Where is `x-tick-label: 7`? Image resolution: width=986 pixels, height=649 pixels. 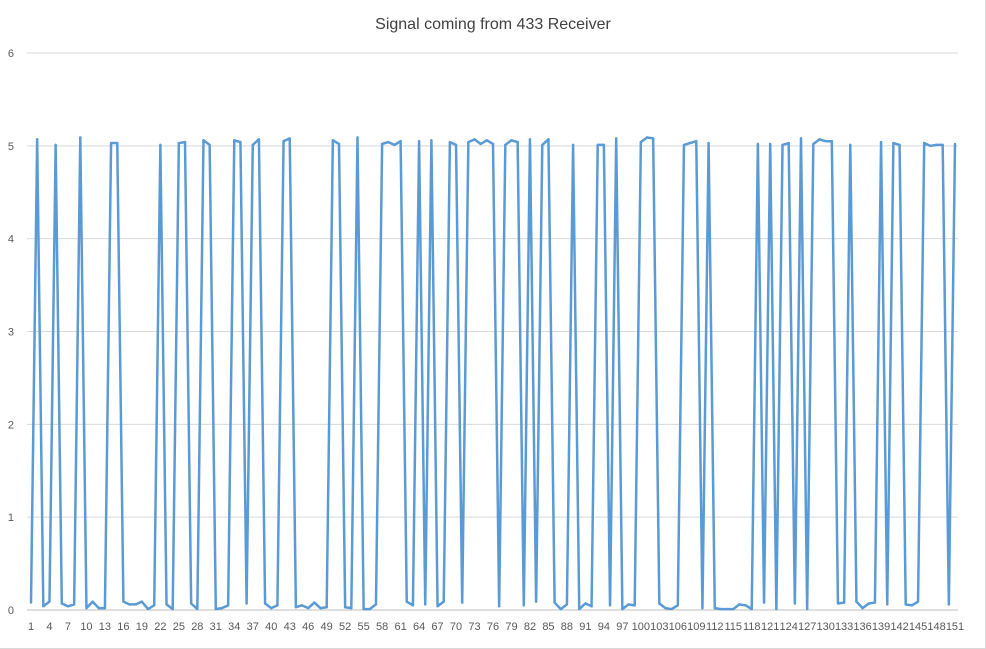
x-tick-label: 7 is located at coordinates (68, 627).